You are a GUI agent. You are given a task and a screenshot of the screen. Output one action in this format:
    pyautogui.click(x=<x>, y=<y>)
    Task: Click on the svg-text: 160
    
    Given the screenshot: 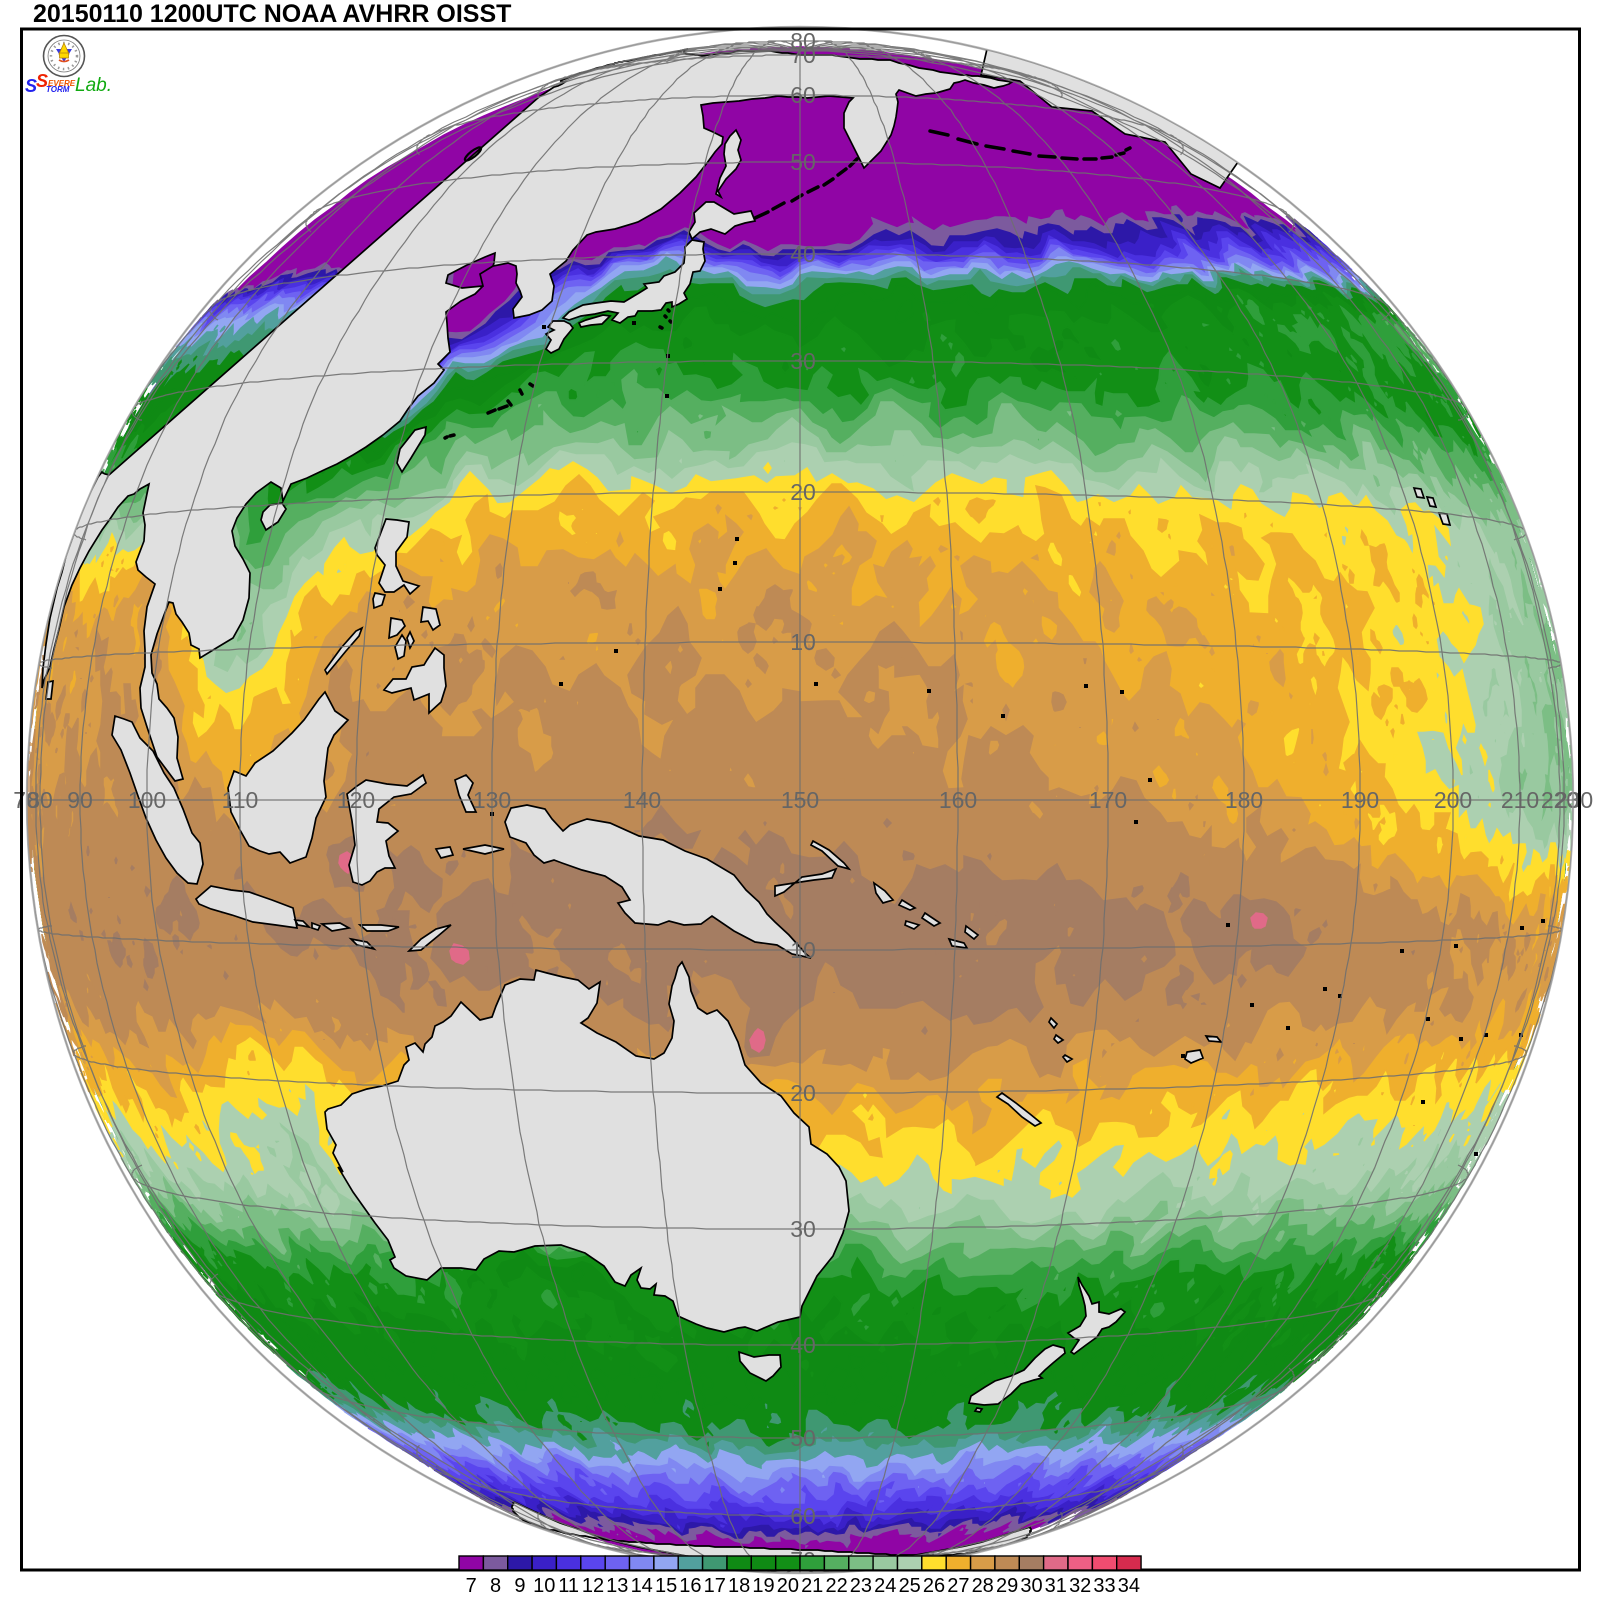 What is the action you would take?
    pyautogui.click(x=958, y=800)
    